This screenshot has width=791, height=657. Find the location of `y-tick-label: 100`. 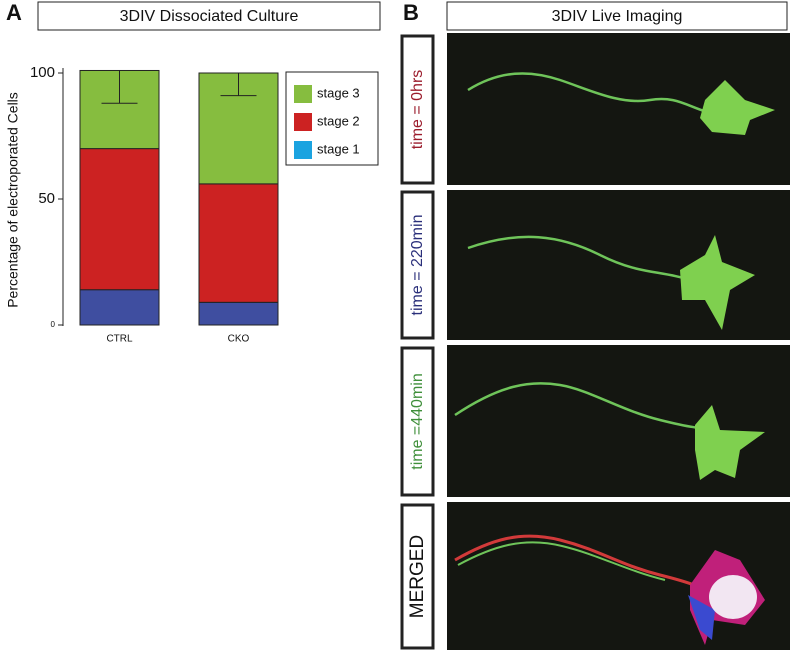

y-tick-label: 100 is located at coordinates (42, 72).